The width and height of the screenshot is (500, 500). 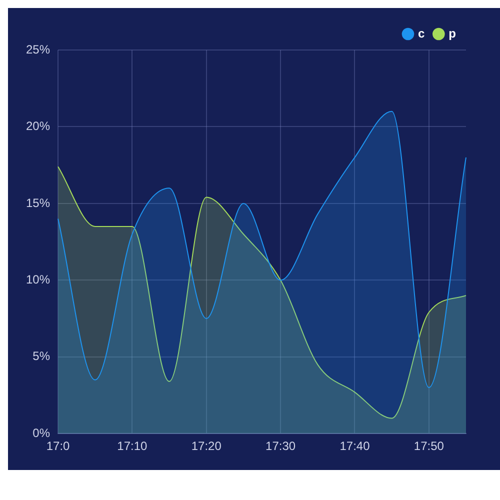 What do you see at coordinates (355, 446) in the screenshot?
I see `x-tick-label: 17:40` at bounding box center [355, 446].